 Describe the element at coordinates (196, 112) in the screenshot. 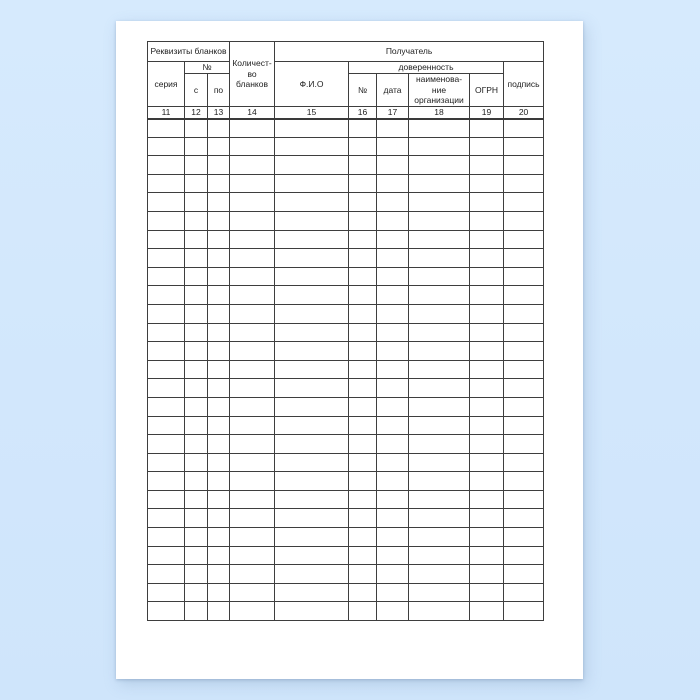

I see `column-number: 12` at that location.